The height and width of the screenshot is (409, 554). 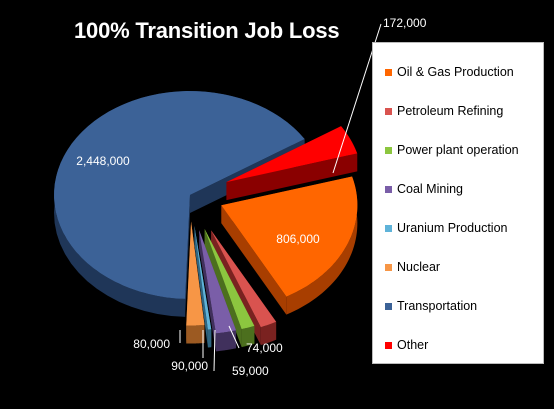 I want to click on legend-item-coal-mining: Coal Mining, so click(x=424, y=189).